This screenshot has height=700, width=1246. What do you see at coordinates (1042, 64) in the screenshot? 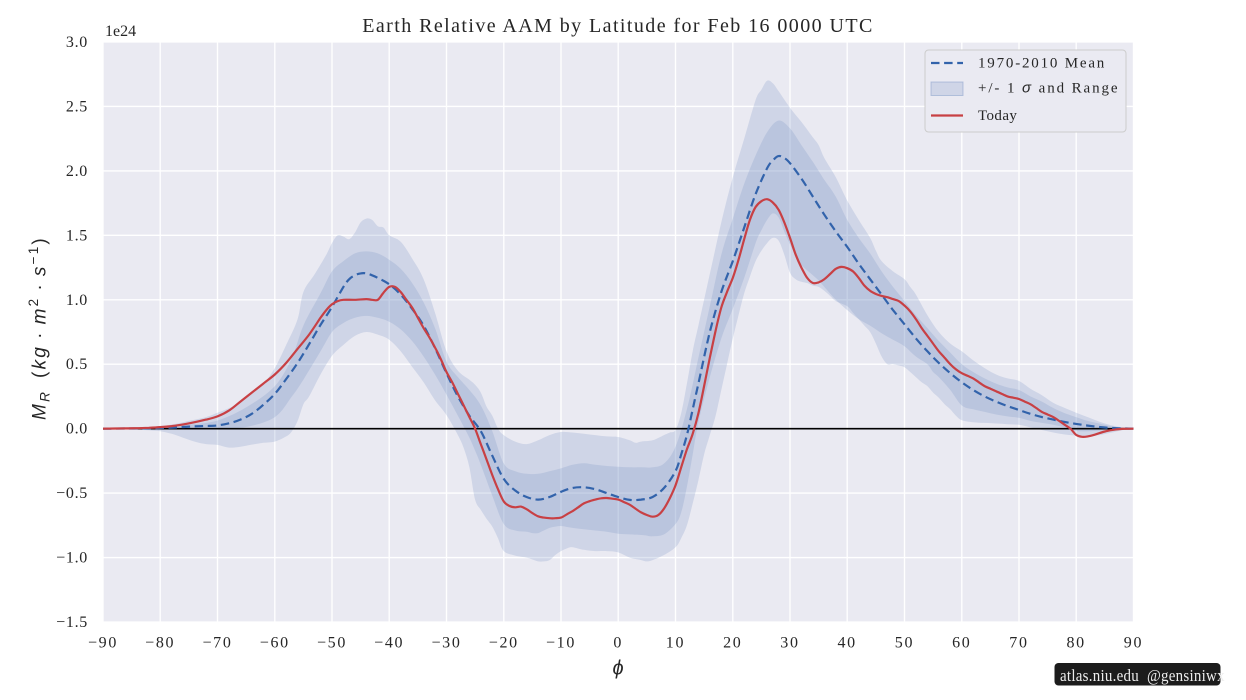
I see `svg-text: 1970-2010 Mean` at bounding box center [1042, 64].